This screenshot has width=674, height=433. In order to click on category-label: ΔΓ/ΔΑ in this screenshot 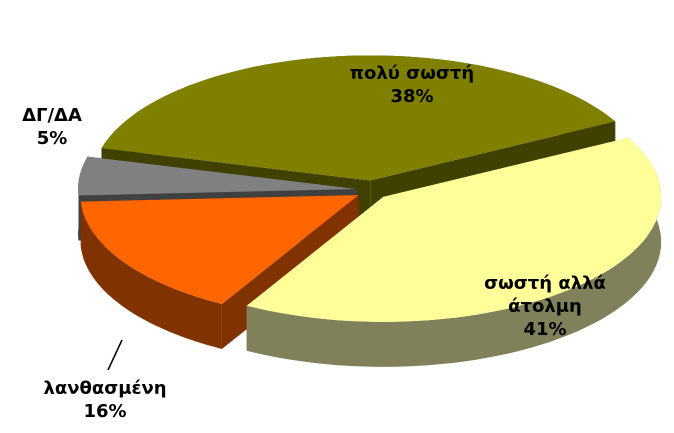, I will do `click(52, 115)`.